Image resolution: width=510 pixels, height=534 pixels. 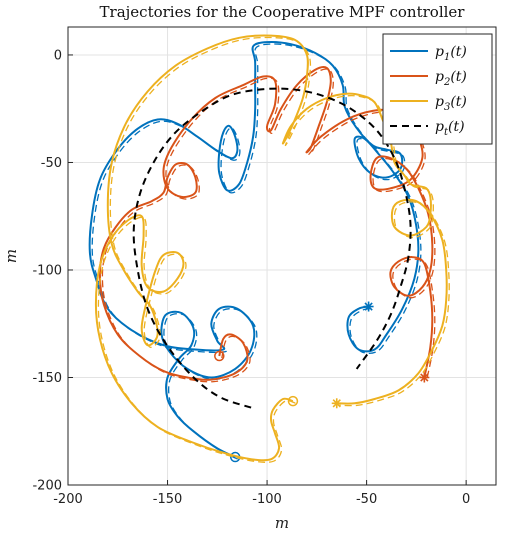 I want to click on x-tick-label: -50, so click(x=366, y=499).